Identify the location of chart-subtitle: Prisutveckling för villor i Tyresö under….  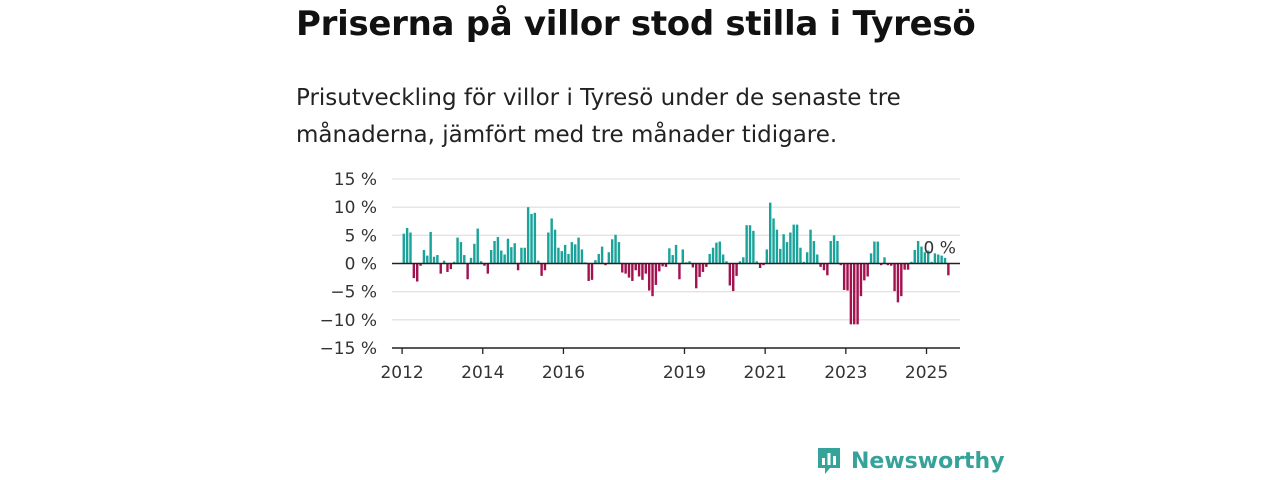
(598, 116).